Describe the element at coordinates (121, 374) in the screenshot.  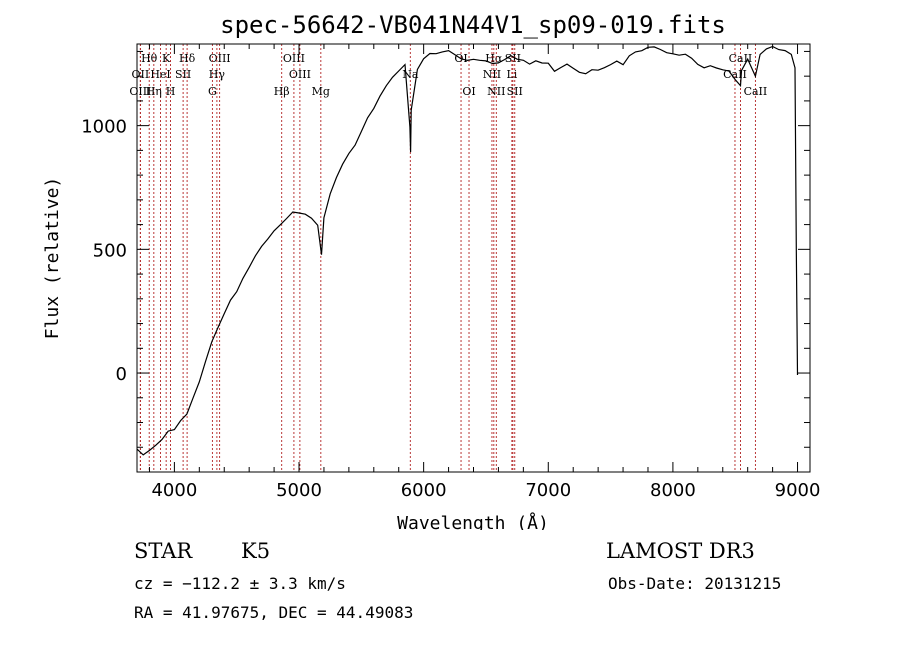
I see `y-tick-label: 0` at that location.